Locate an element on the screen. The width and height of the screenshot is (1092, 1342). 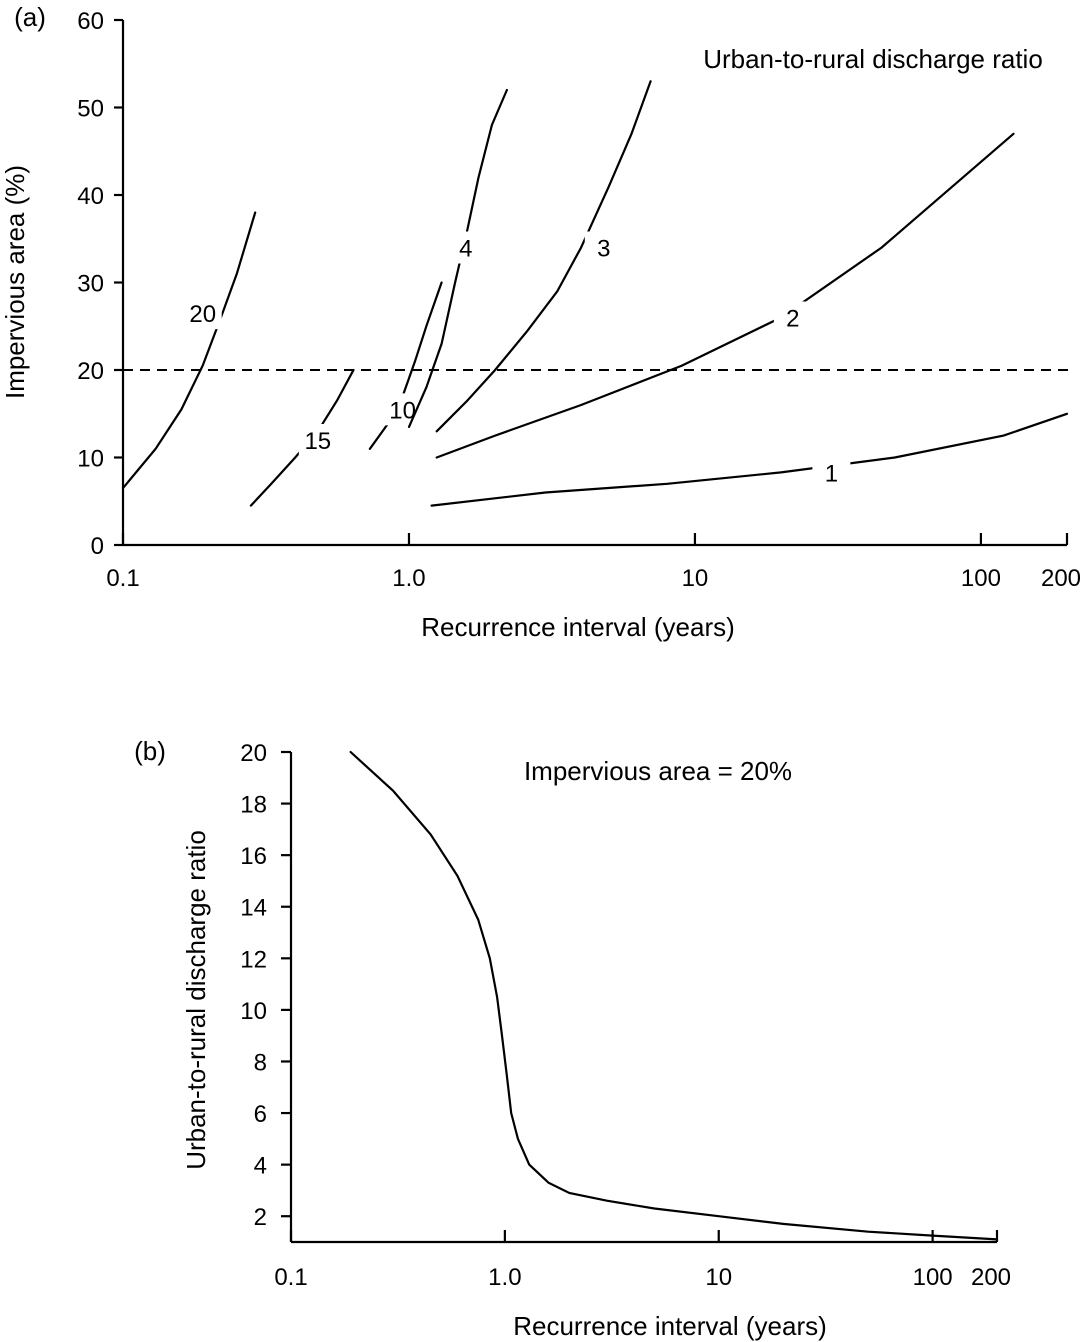
series-label: 3 is located at coordinates (603, 249).